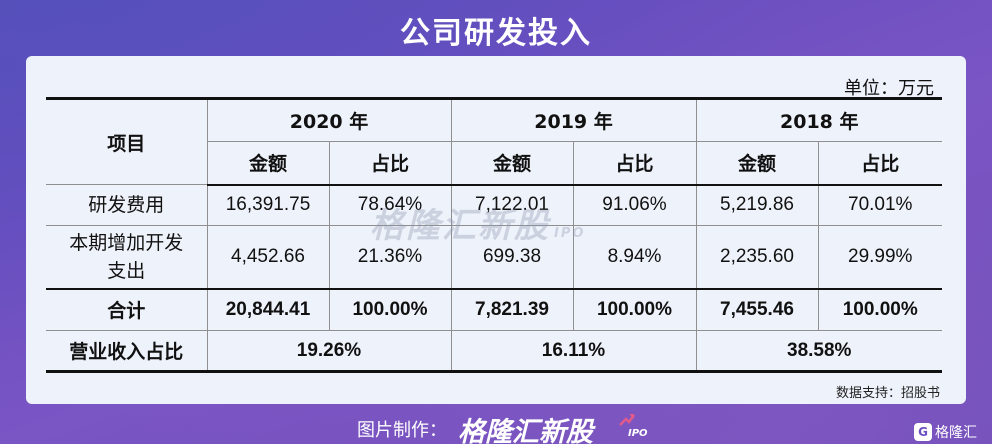 The height and width of the screenshot is (444, 992). I want to click on logo-badge-icon: G, so click(923, 432).